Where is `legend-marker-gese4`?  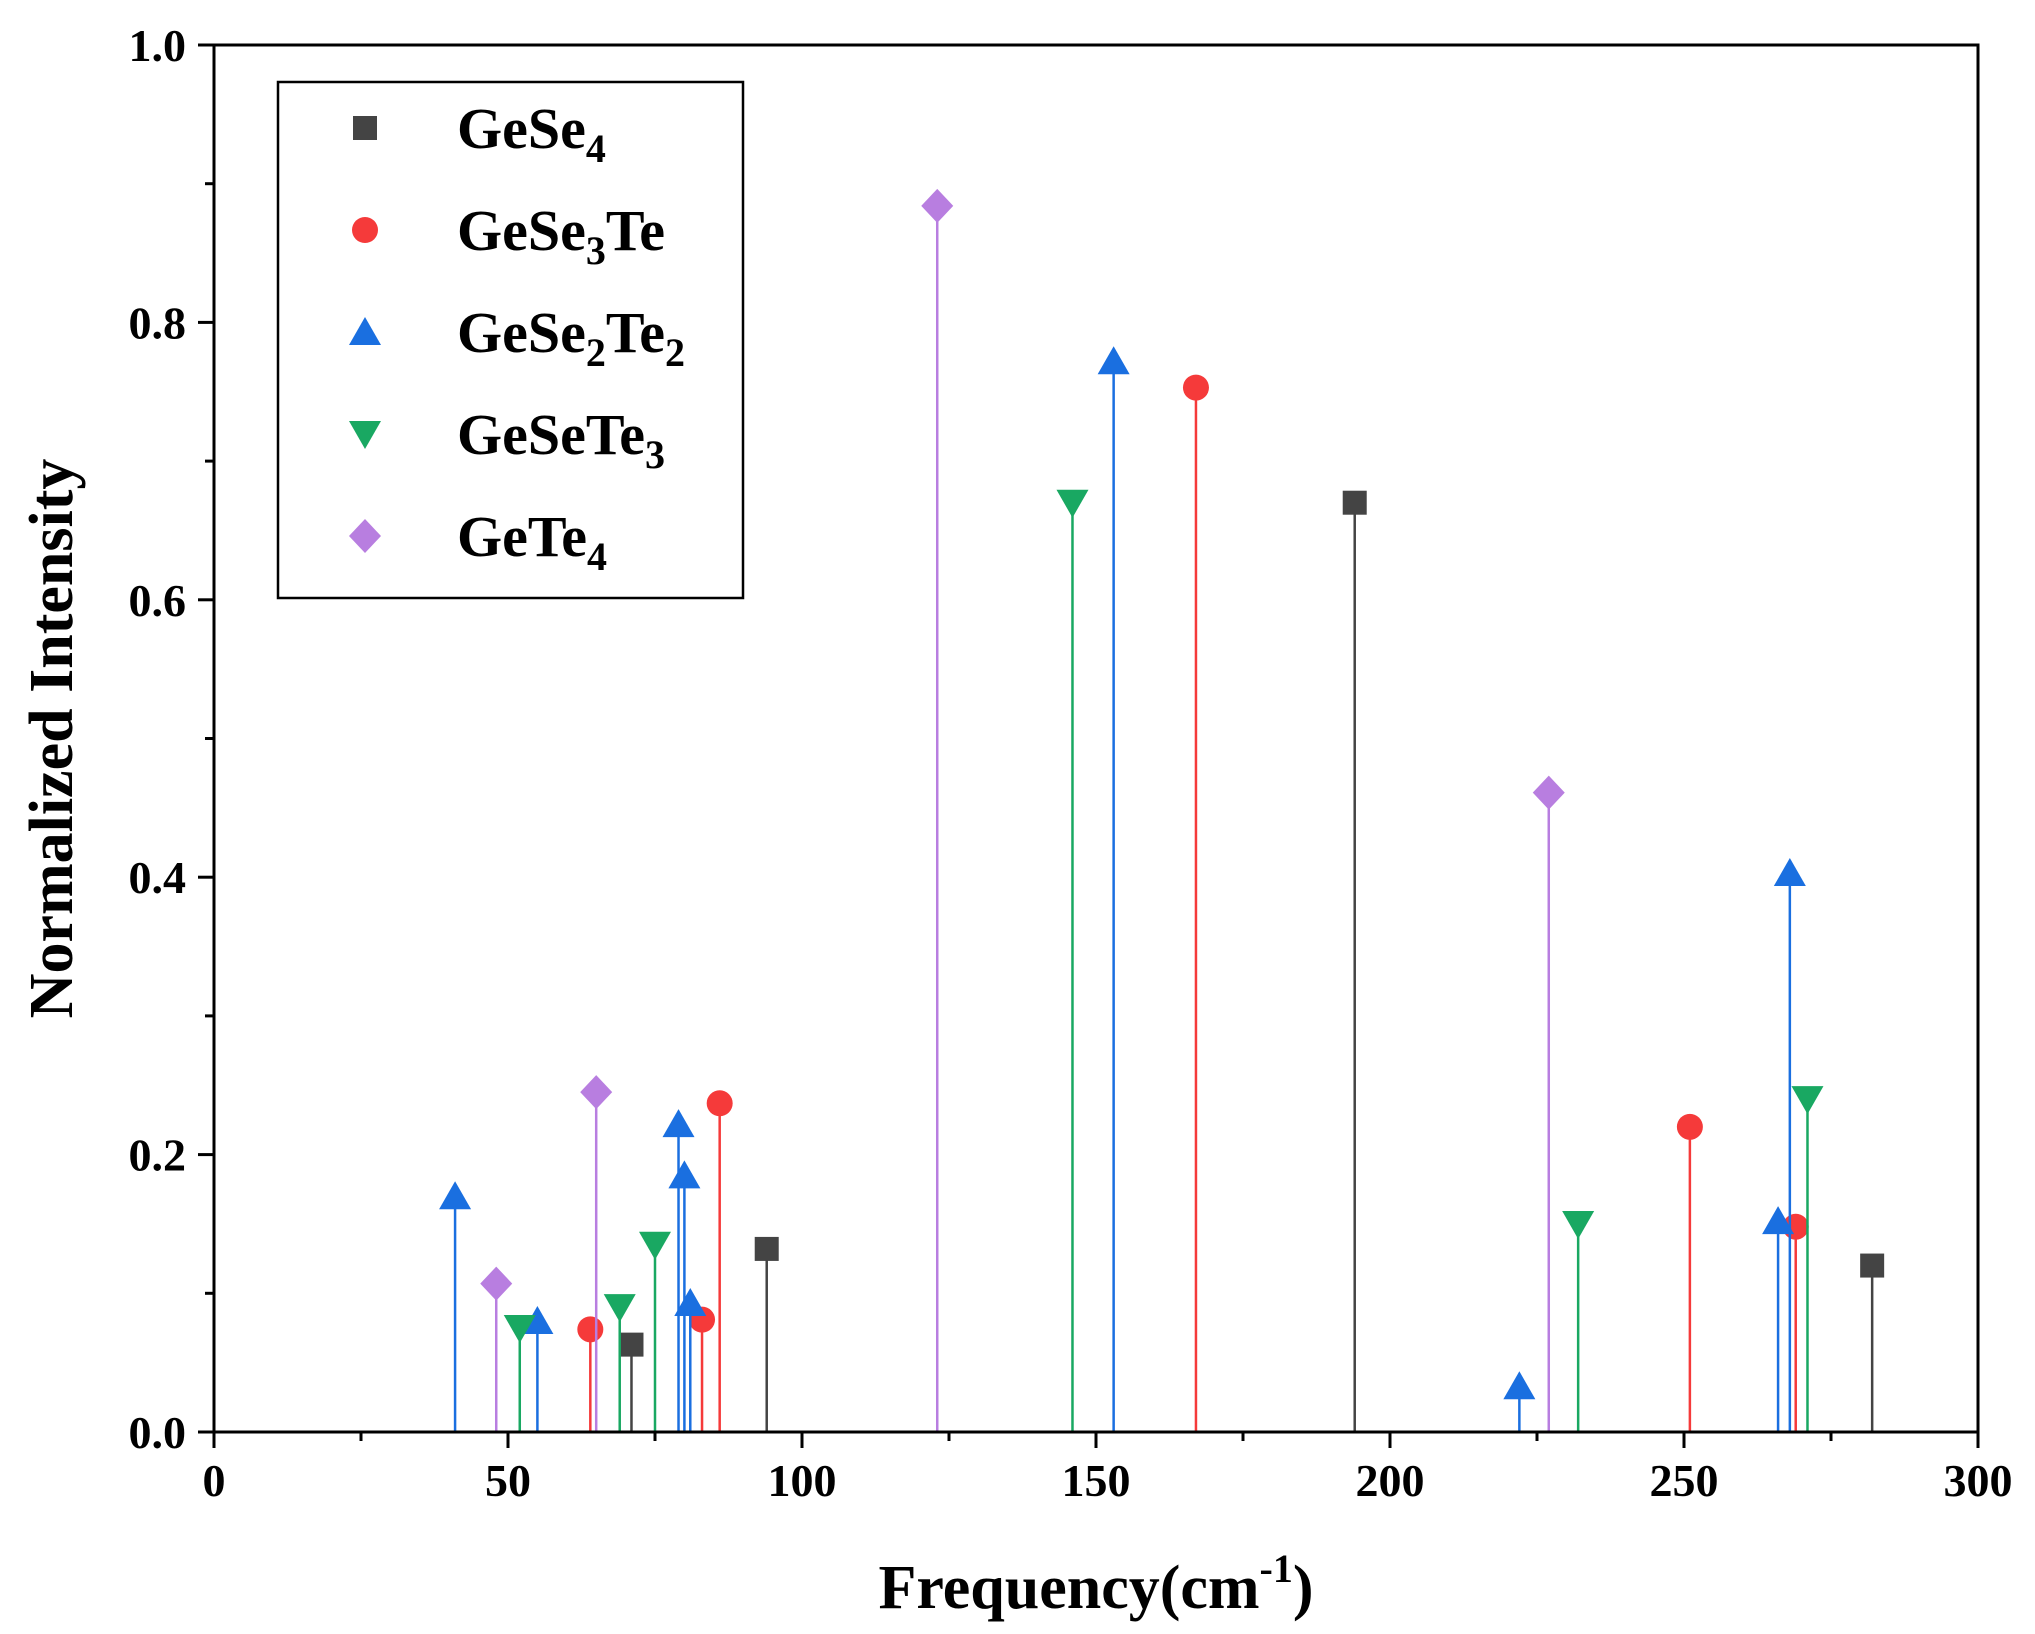 legend-marker-gese4 is located at coordinates (365, 128).